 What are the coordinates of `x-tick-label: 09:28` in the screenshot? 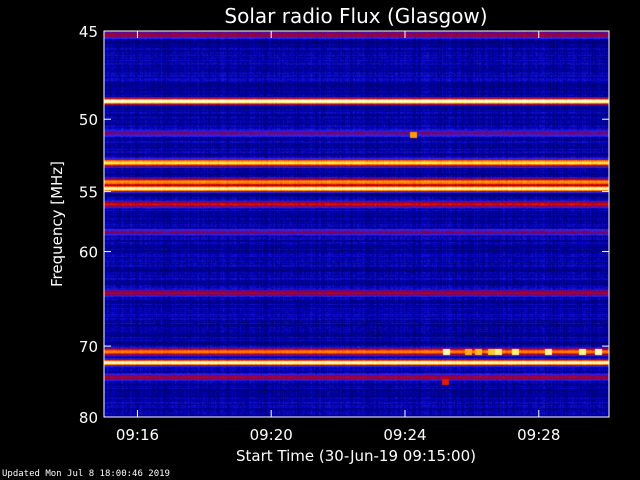 It's located at (538, 435).